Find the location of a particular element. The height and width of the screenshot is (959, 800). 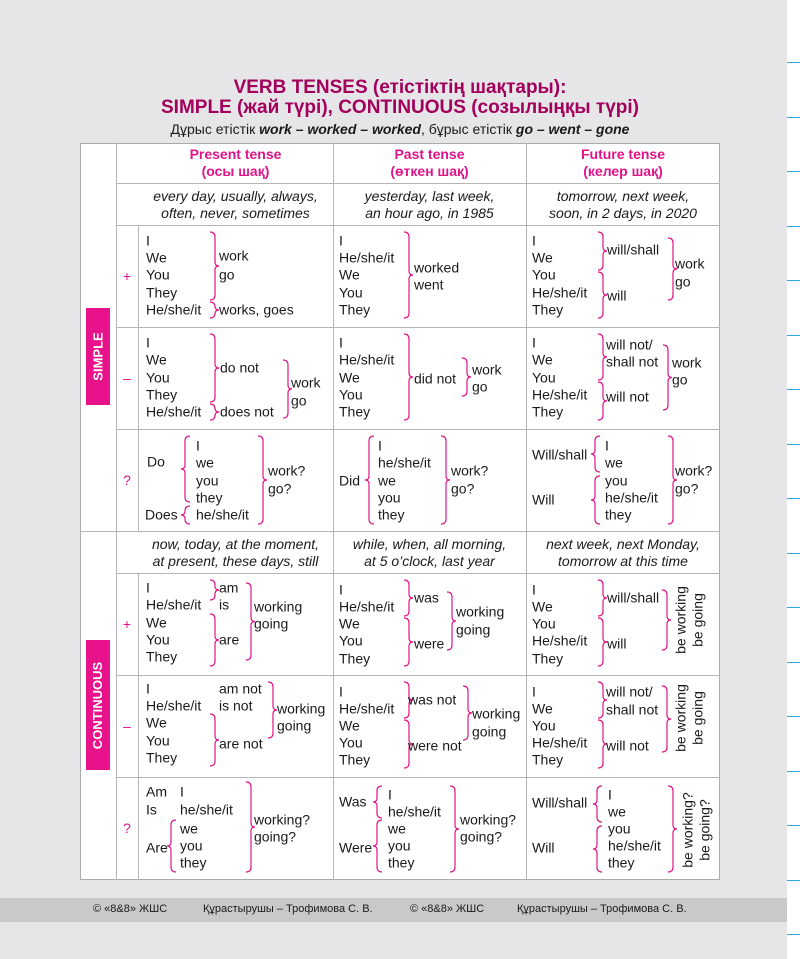

subtitle-text: Дұрыс етістік is located at coordinates (215, 129).